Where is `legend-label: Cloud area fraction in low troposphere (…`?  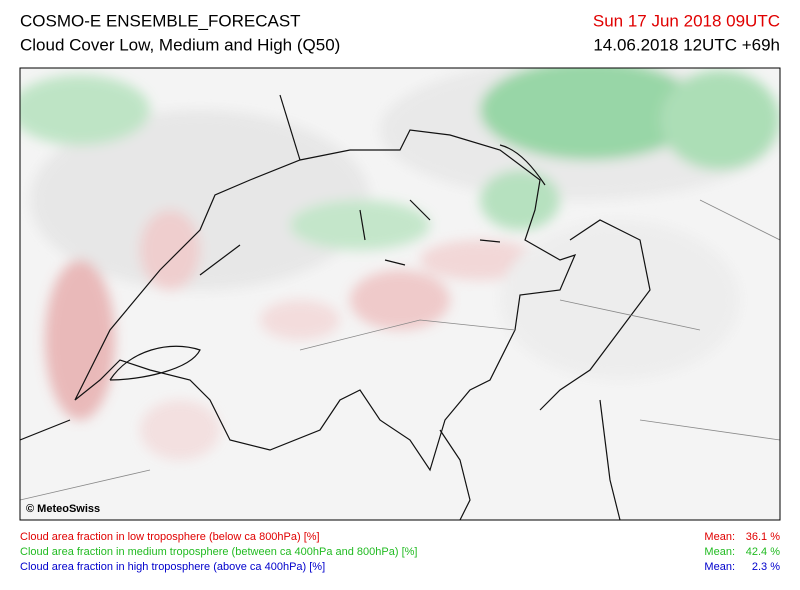
legend-label: Cloud area fraction in low troposphere (… is located at coordinates (170, 537).